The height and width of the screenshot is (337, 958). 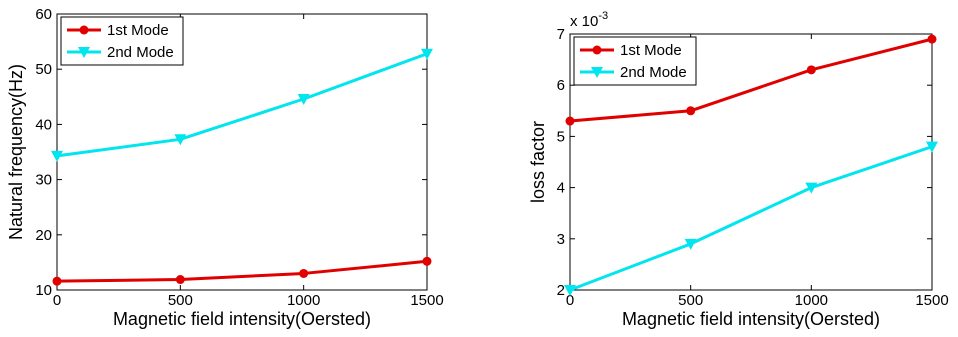 What do you see at coordinates (561, 239) in the screenshot?
I see `y-tick-label: 3` at bounding box center [561, 239].